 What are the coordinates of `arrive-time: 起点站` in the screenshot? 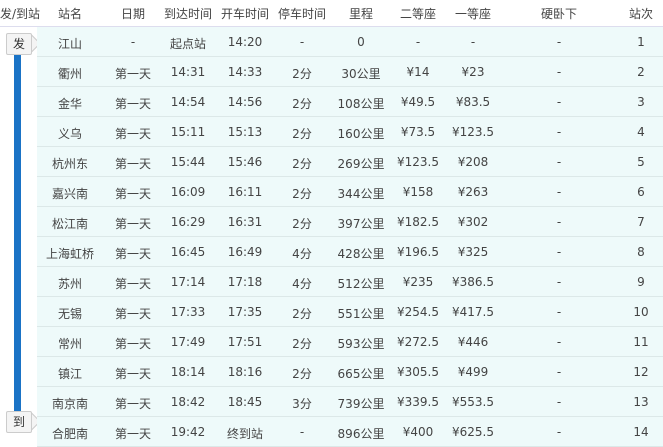 It's located at (188, 44).